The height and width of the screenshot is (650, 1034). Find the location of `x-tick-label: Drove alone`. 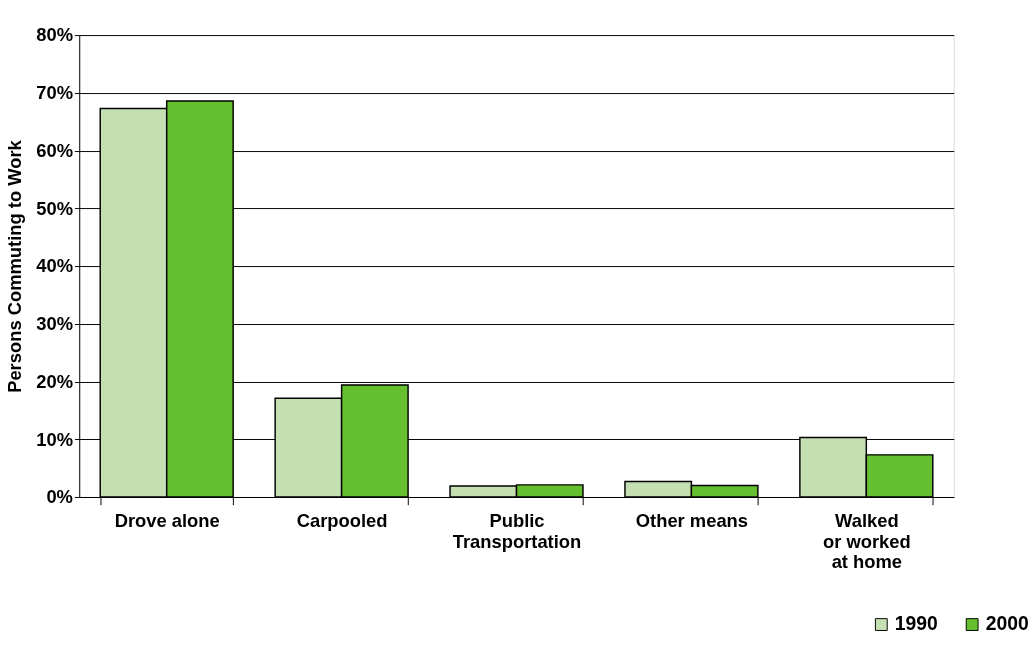

x-tick-label: Drove alone is located at coordinates (167, 521).